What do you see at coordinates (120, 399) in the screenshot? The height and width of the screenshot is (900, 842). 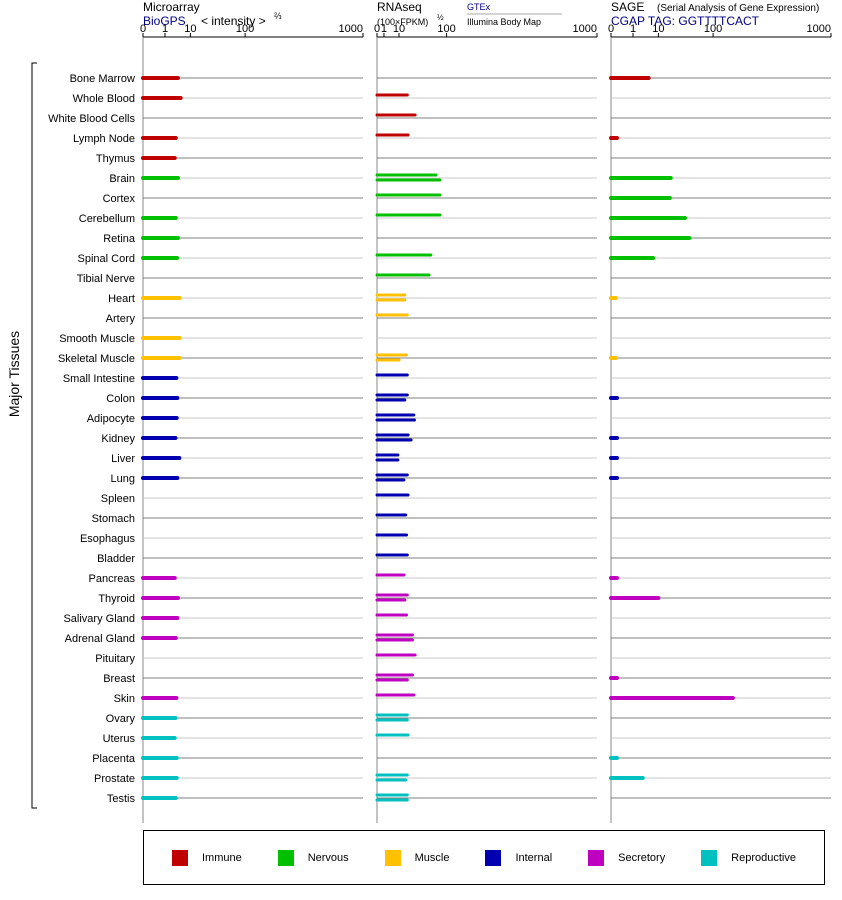 I see `tissue-label: Colon` at bounding box center [120, 399].